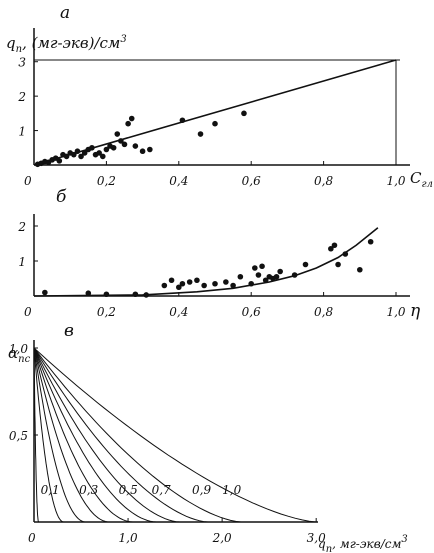 This screenshot has height=553, width=434. I want to click on panel-b-x-axis-label: η, so click(415, 311).